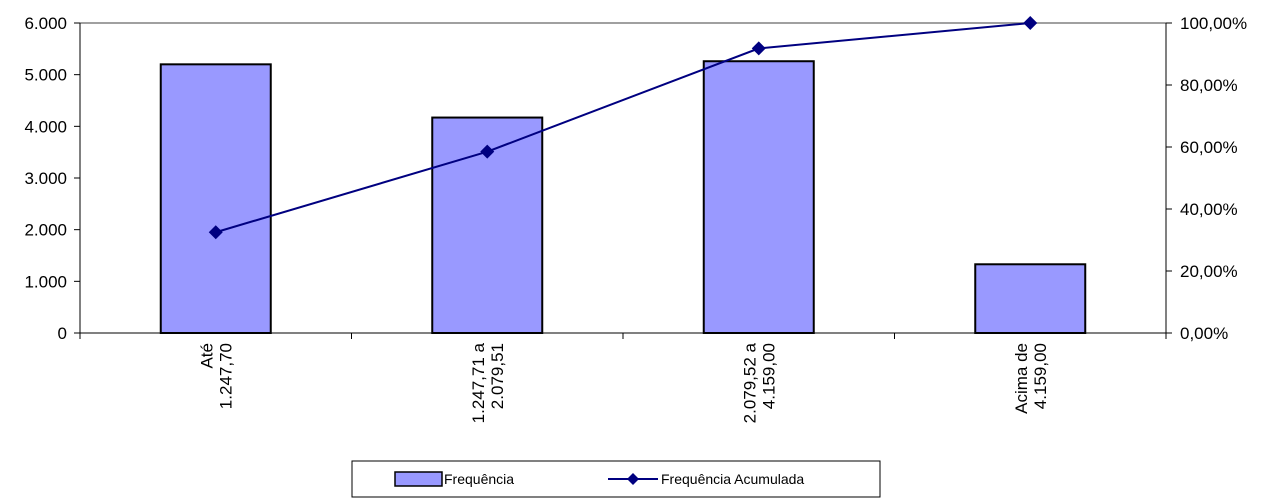 The height and width of the screenshot is (498, 1263). I want to click on right-axis: 0,00% 20,00% 40,00% 60,00% 80,00% 100,00%, so click(1206, 178).